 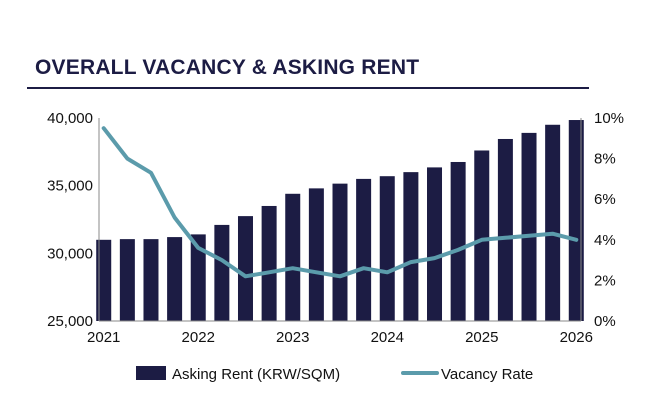 I want to click on x-tick-label: 2022, so click(x=198, y=337).